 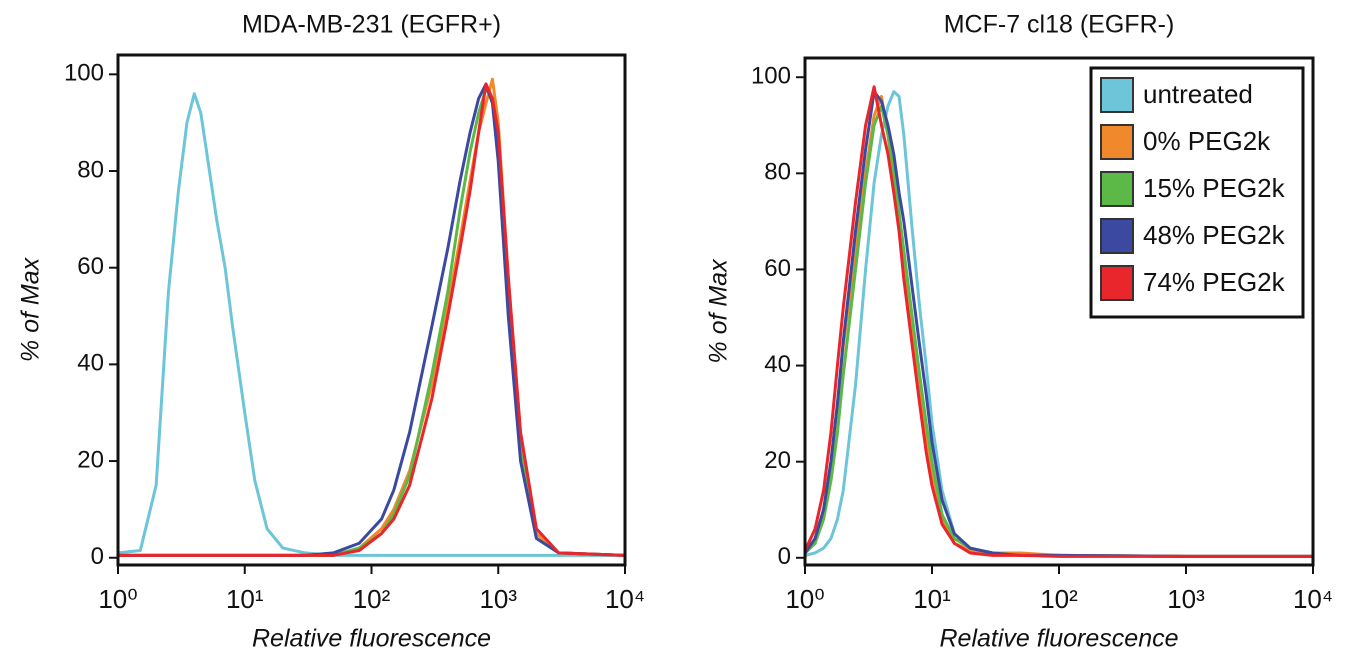 What do you see at coordinates (1198, 94) in the screenshot?
I see `legend-label: untreated` at bounding box center [1198, 94].